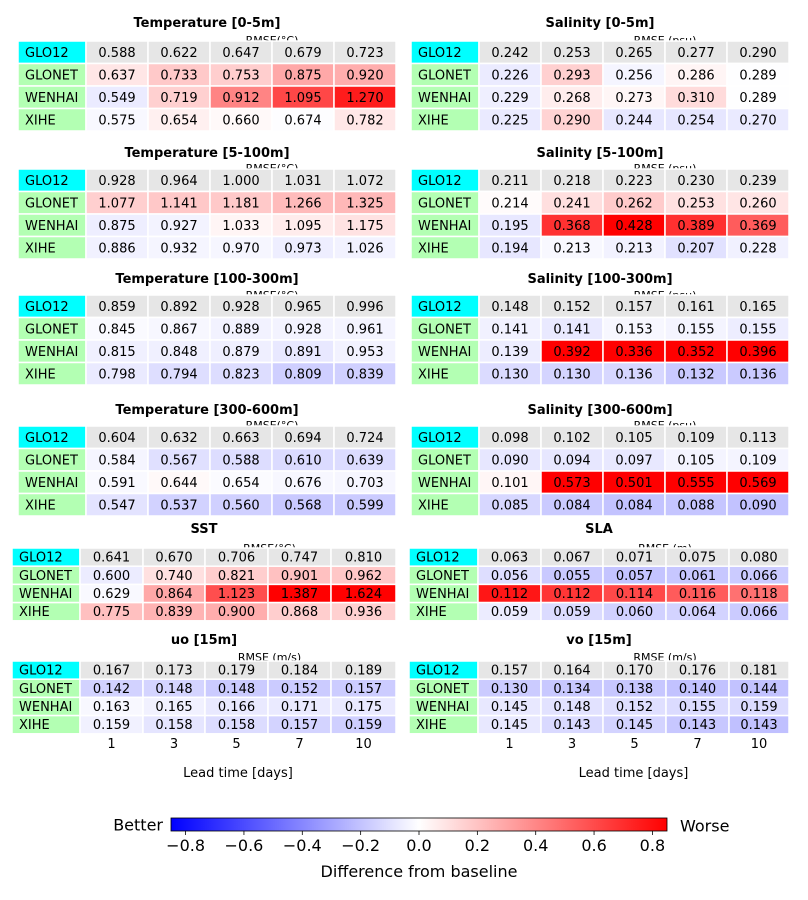 The height and width of the screenshot is (900, 808). Describe the element at coordinates (240, 98) in the screenshot. I see `value-label: 0.912` at that location.